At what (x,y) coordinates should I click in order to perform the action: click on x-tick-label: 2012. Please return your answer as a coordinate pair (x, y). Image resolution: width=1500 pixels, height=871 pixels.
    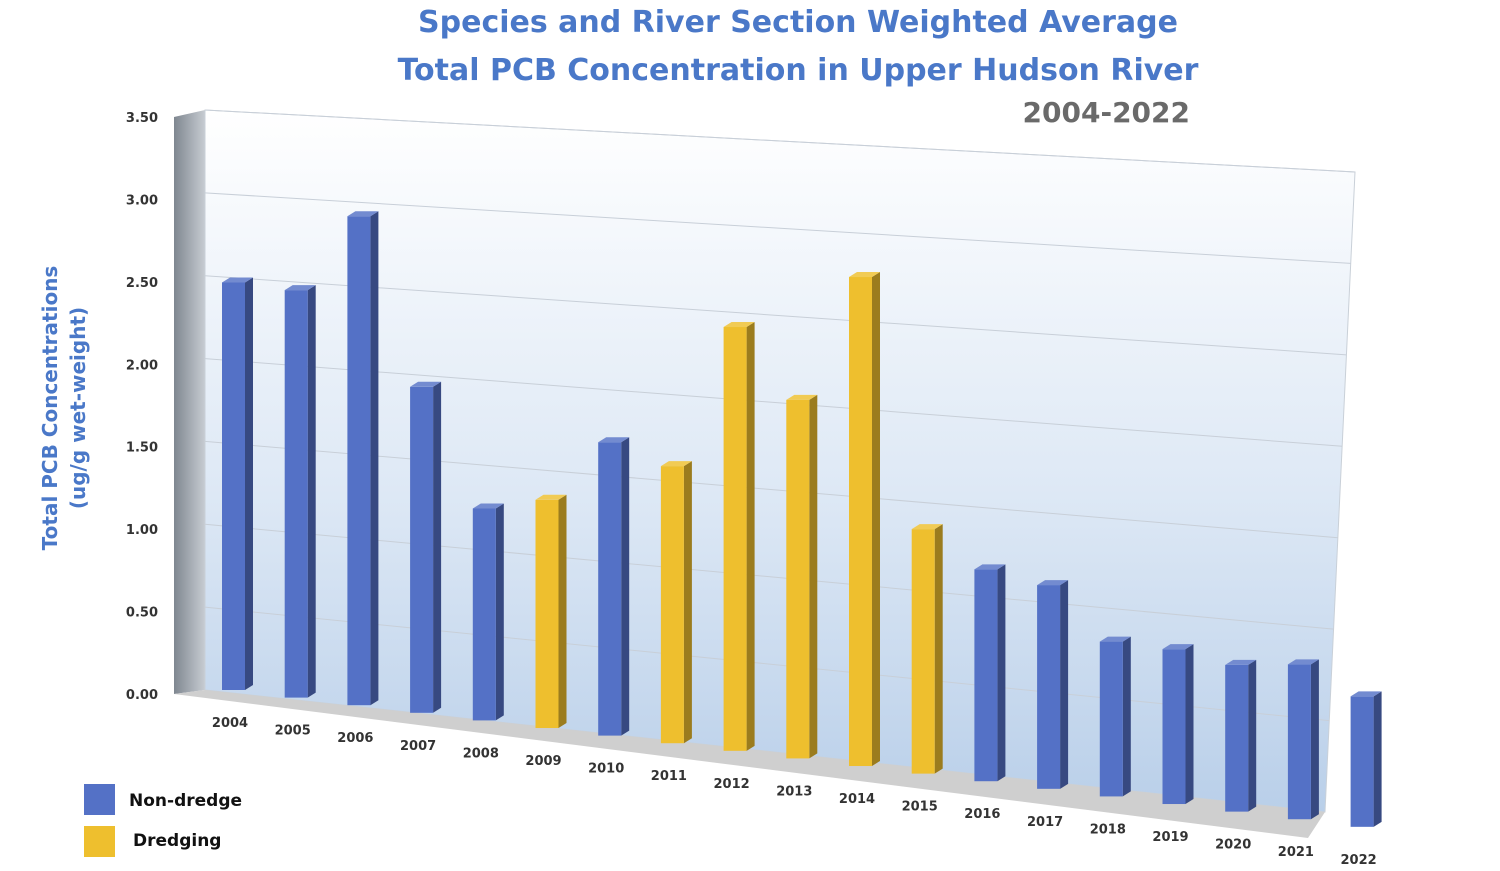
    Looking at the image, I should click on (732, 784).